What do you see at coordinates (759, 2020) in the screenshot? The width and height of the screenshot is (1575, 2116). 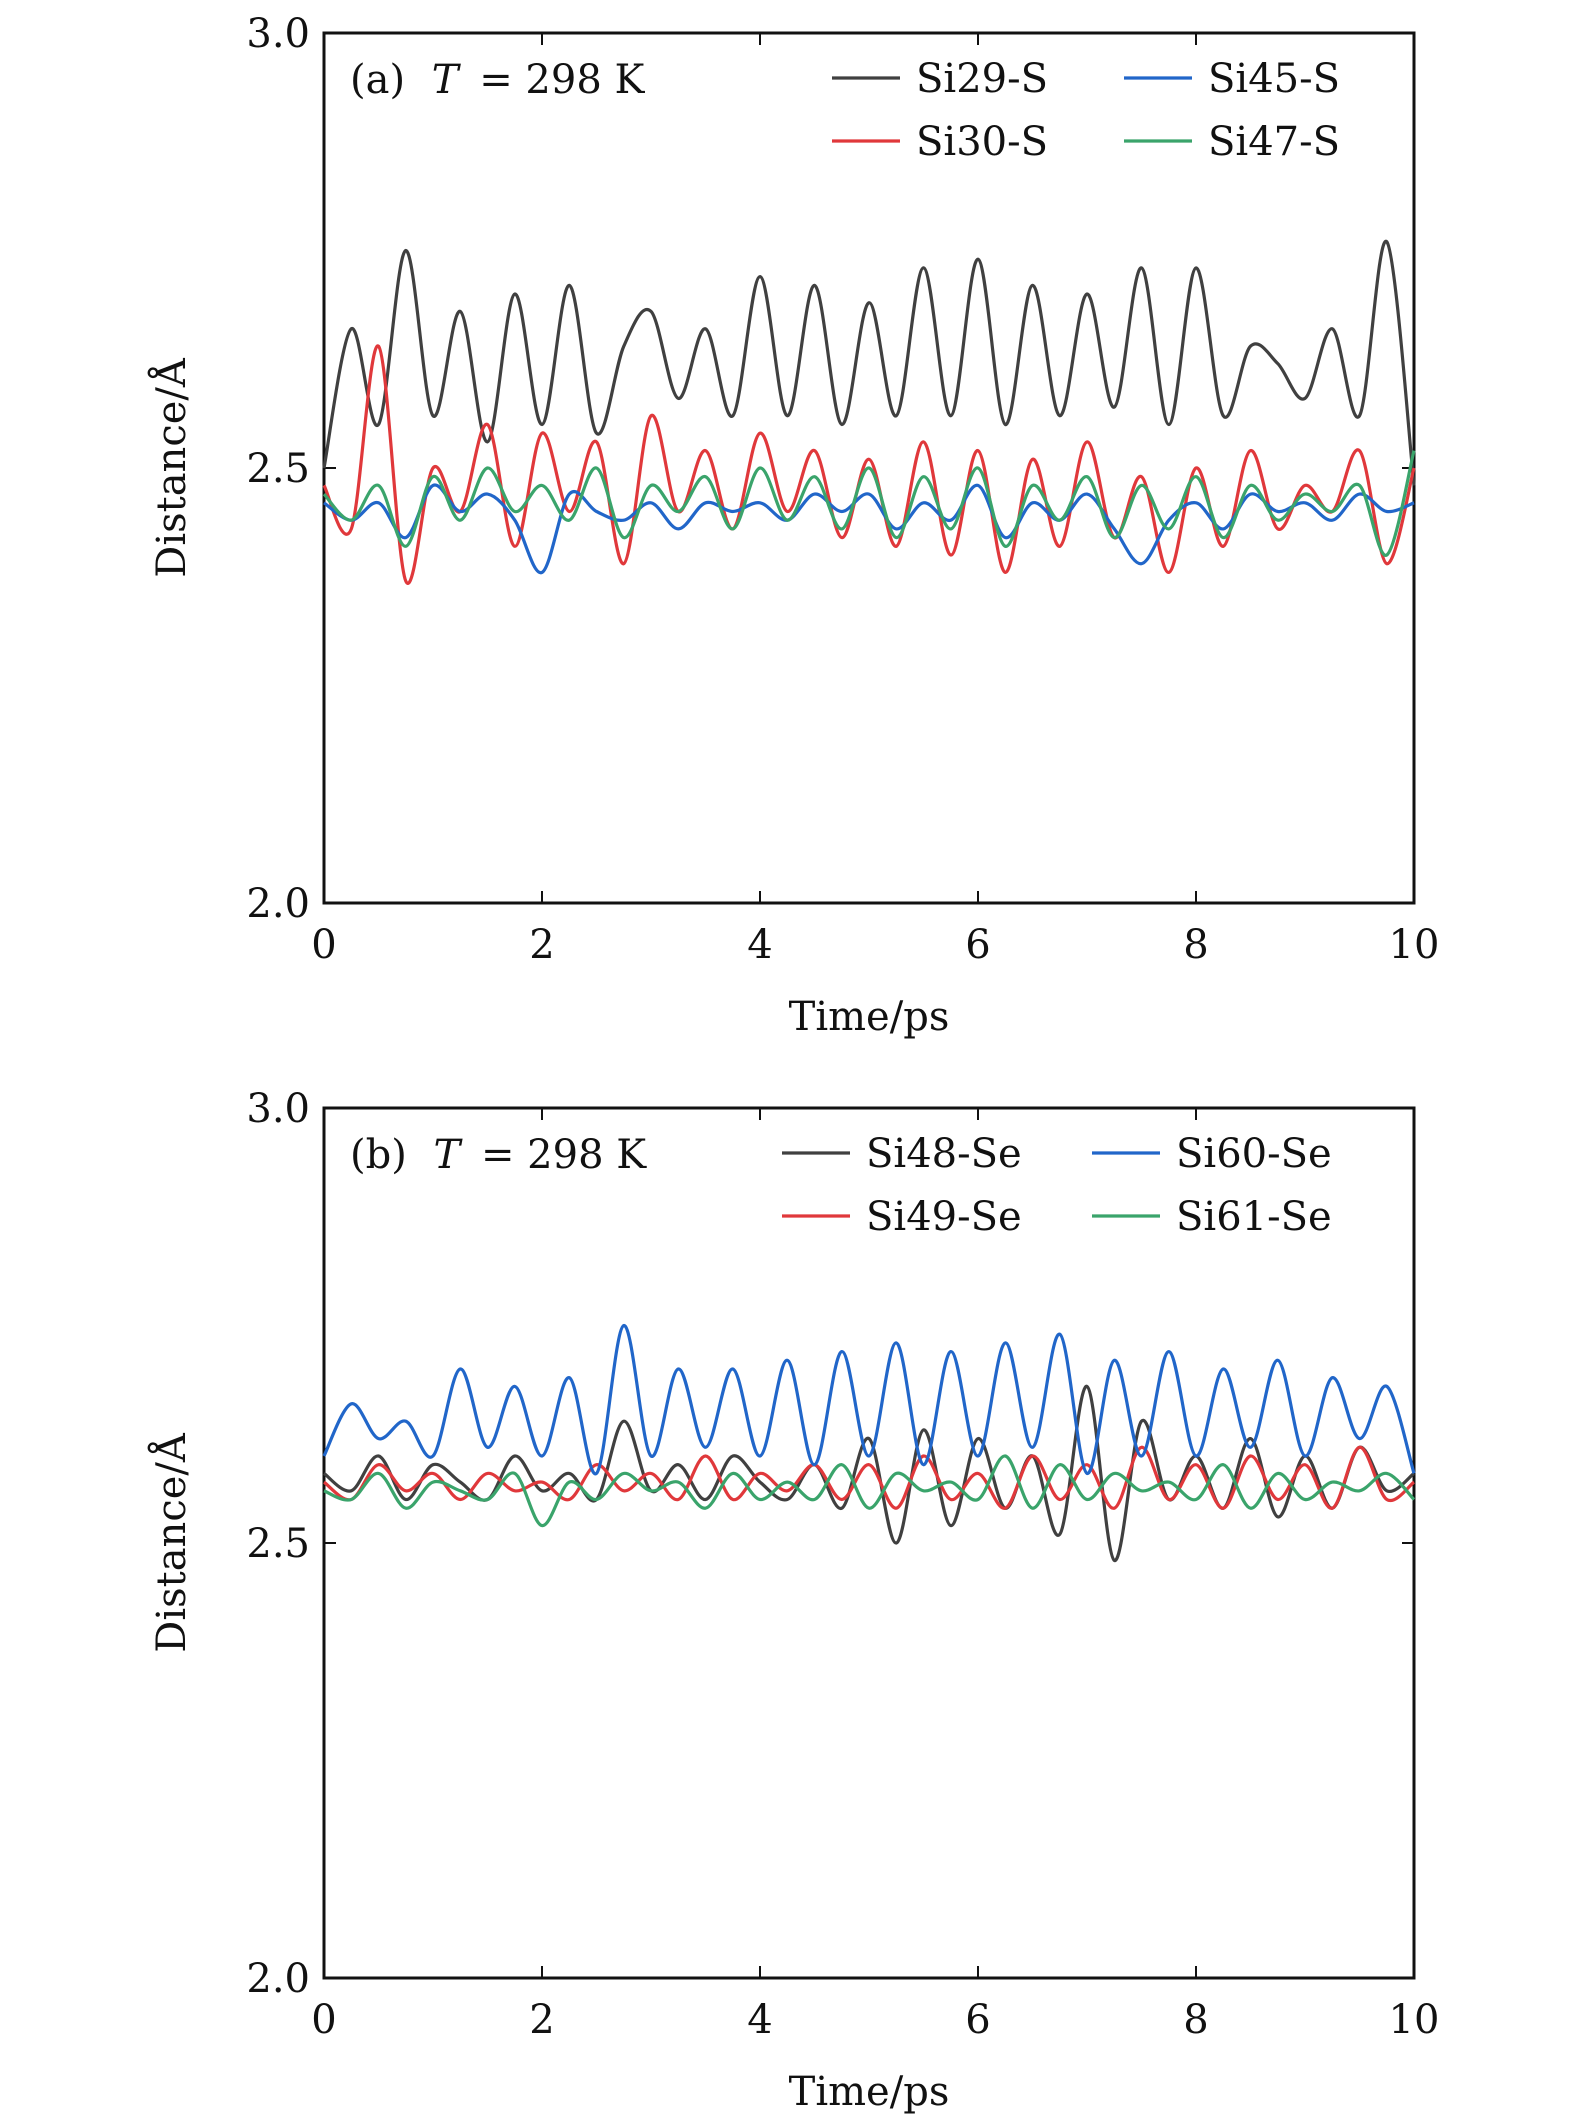 I see `x-tick-label-b-2: 4` at bounding box center [759, 2020].